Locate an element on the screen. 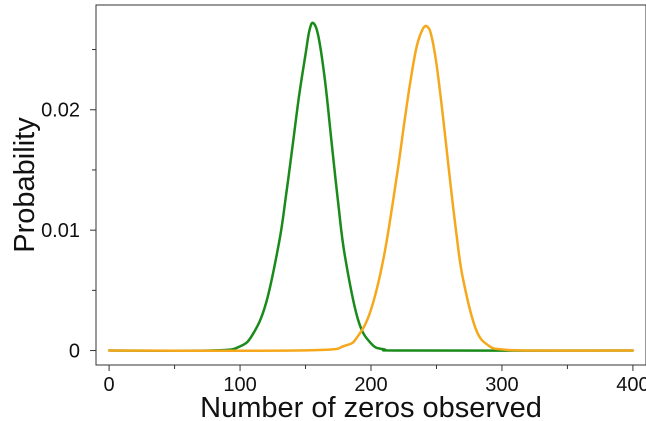  y-tick-label: 0 is located at coordinates (74, 352).